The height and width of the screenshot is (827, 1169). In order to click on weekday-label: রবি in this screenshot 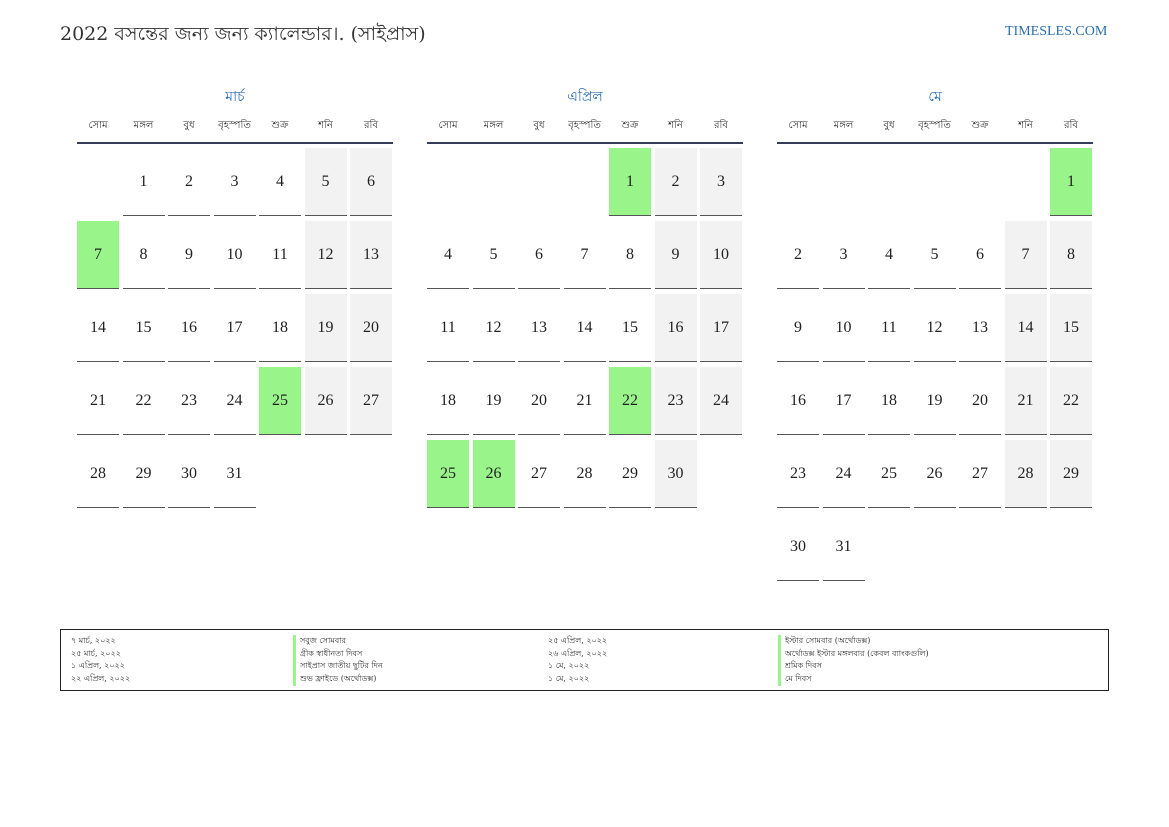, I will do `click(721, 125)`.